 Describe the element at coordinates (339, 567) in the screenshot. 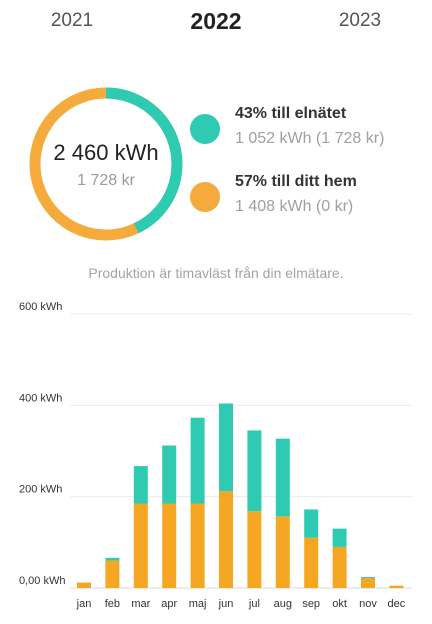

I see `bar-home-okt` at that location.